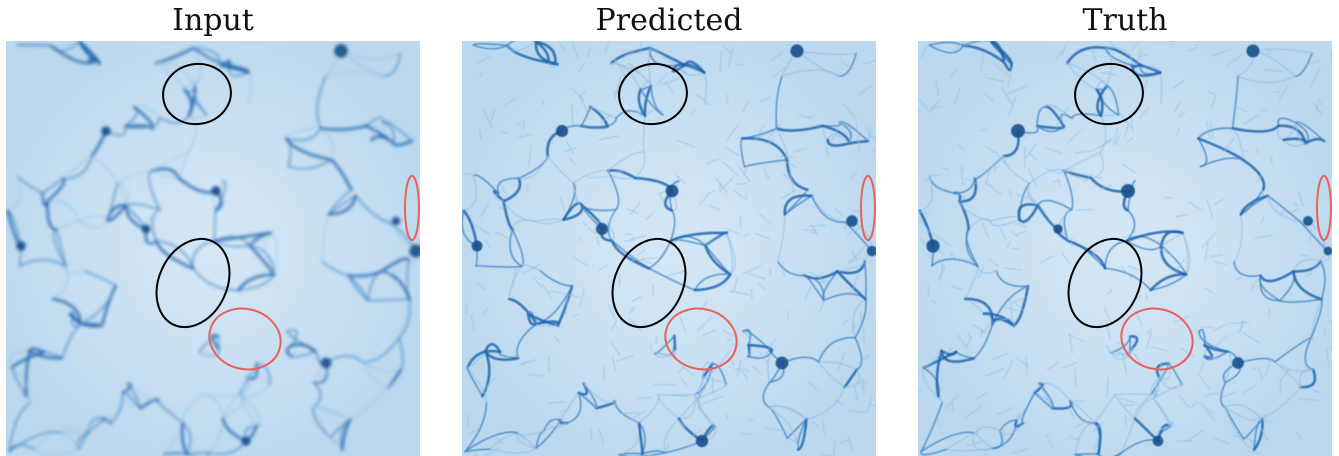 The image size is (1339, 456). What do you see at coordinates (1105, 283) in the screenshot?
I see `annotation-ellipse-black` at bounding box center [1105, 283].